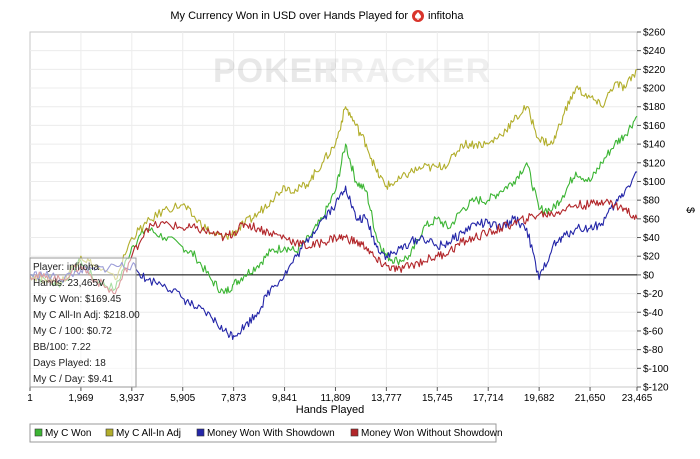  I want to click on y-tick-label: $-120, so click(656, 388).